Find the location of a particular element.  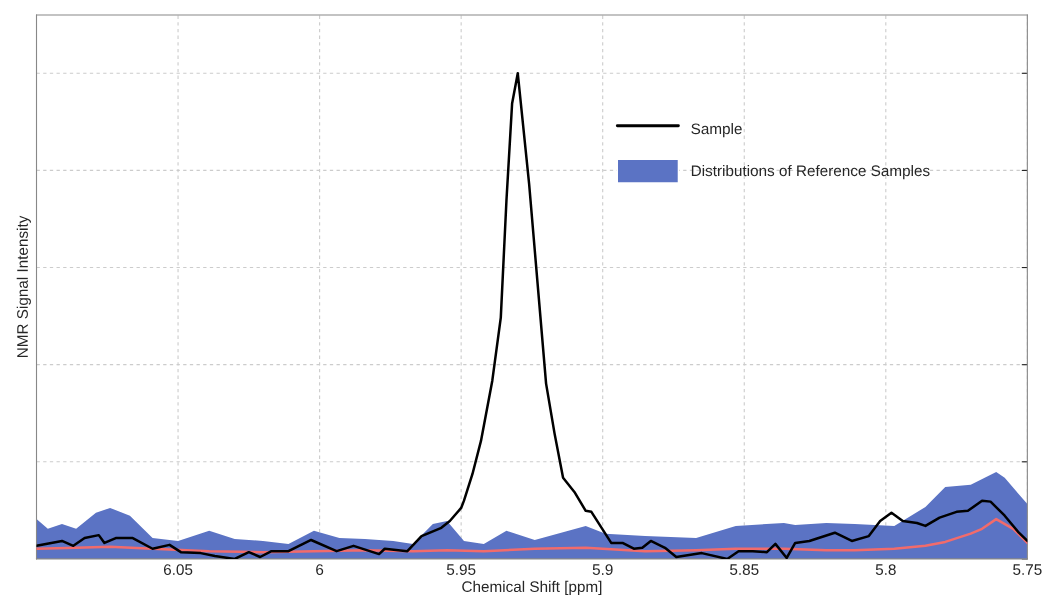

legend-label: Distributions of Reference Samples is located at coordinates (810, 172).